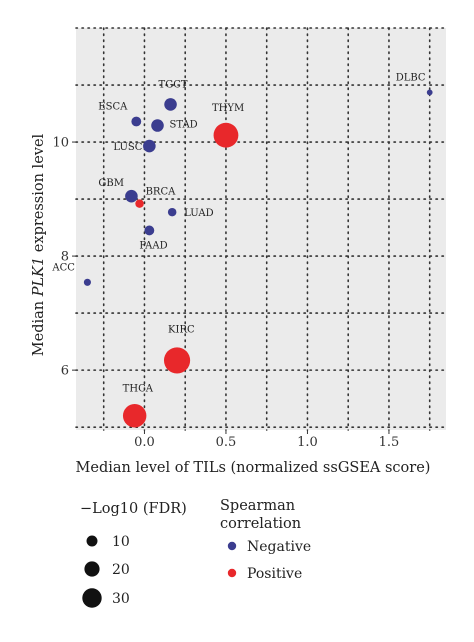 The height and width of the screenshot is (642, 474). What do you see at coordinates (121, 542) in the screenshot?
I see `size-legend-label: 10` at bounding box center [121, 542].